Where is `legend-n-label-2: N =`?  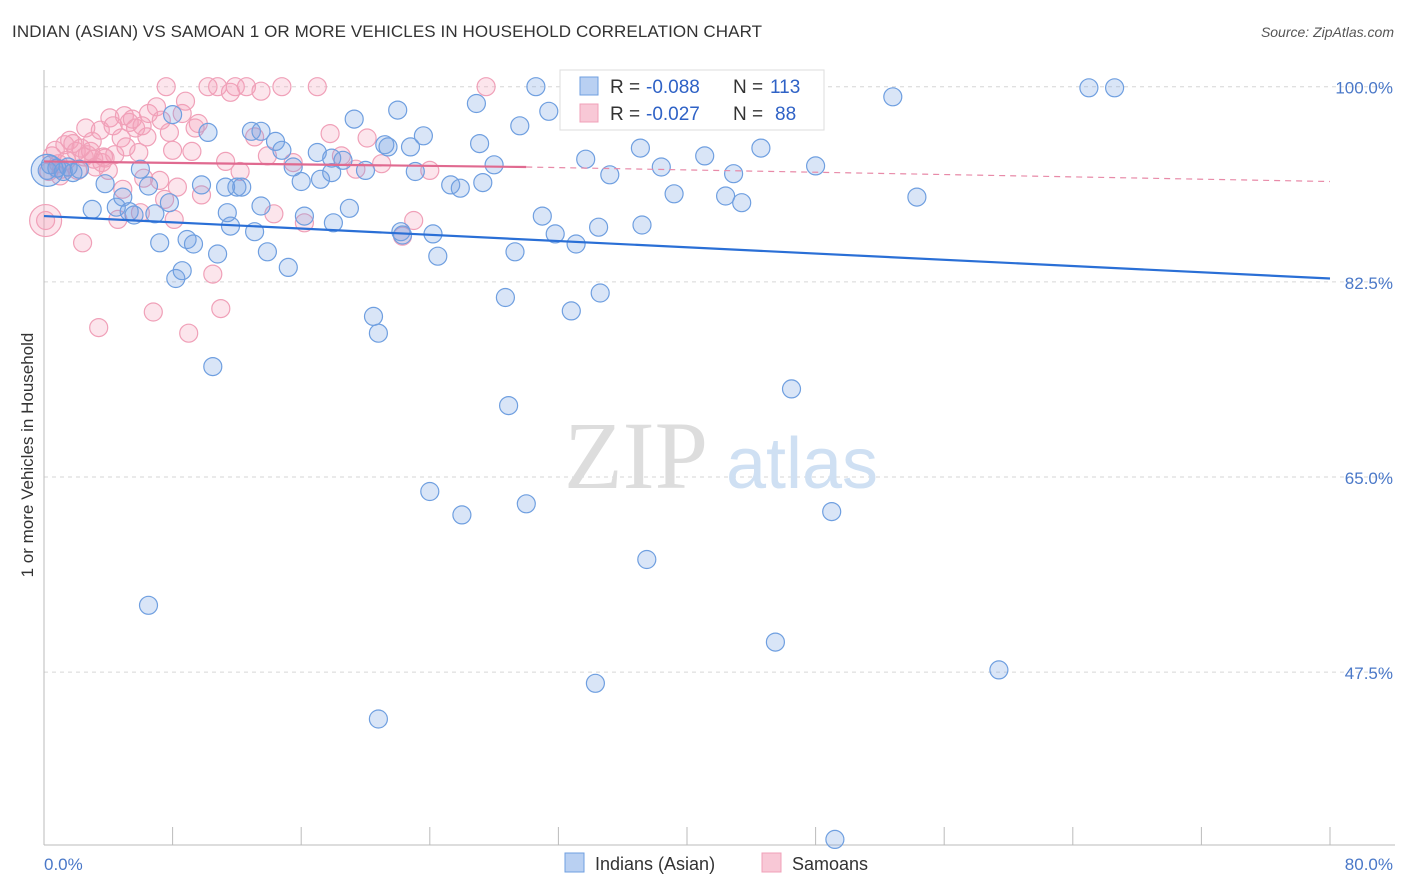 legend-n-label-2: N = is located at coordinates (748, 114).